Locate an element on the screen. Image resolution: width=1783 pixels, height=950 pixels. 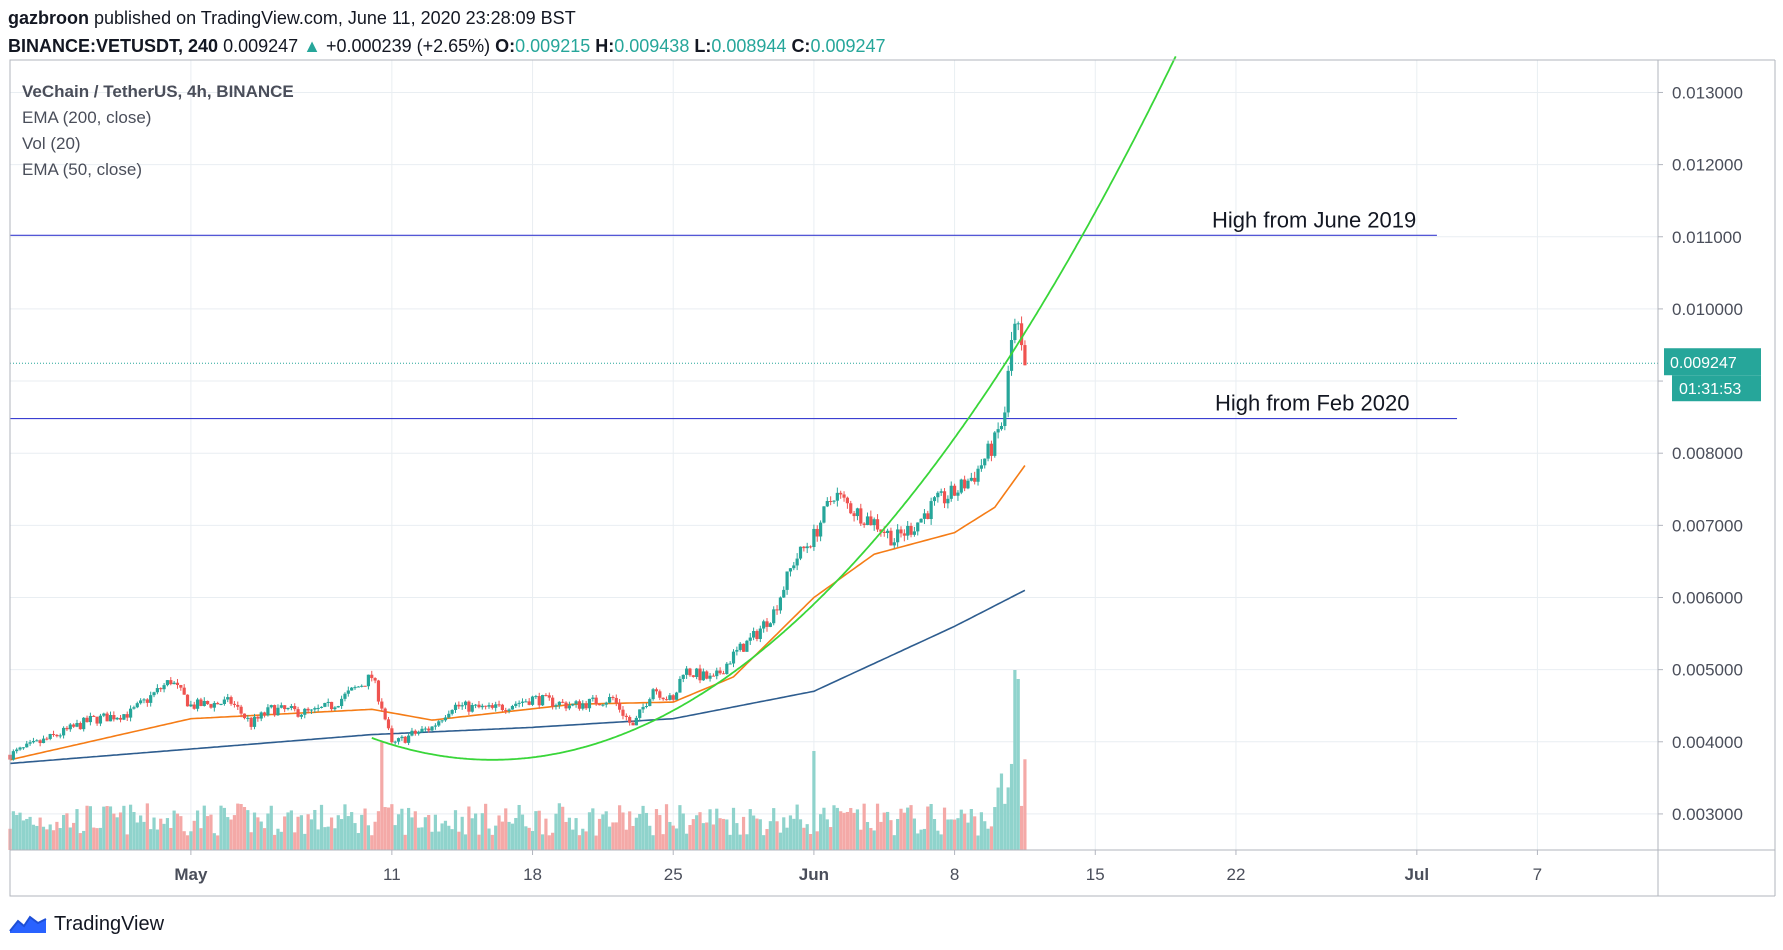
author: gazbroon is located at coordinates (48, 18).